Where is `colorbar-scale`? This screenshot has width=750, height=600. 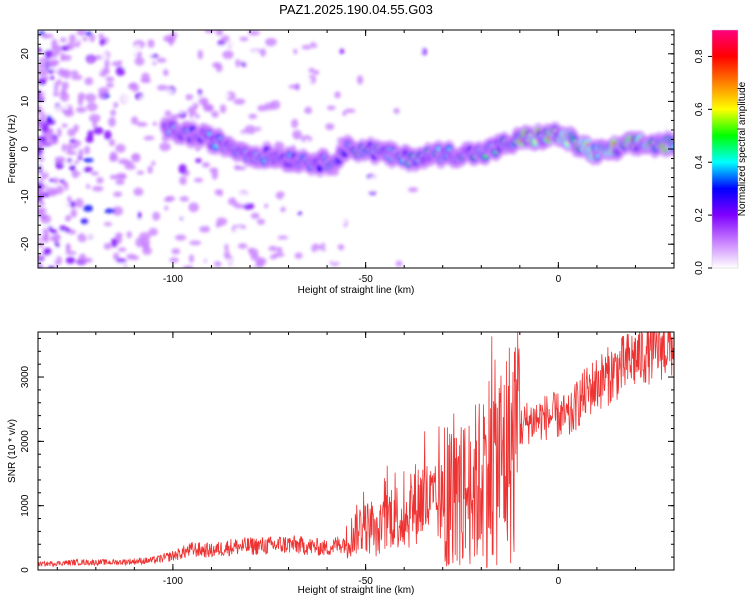
colorbar-scale is located at coordinates (725, 149).